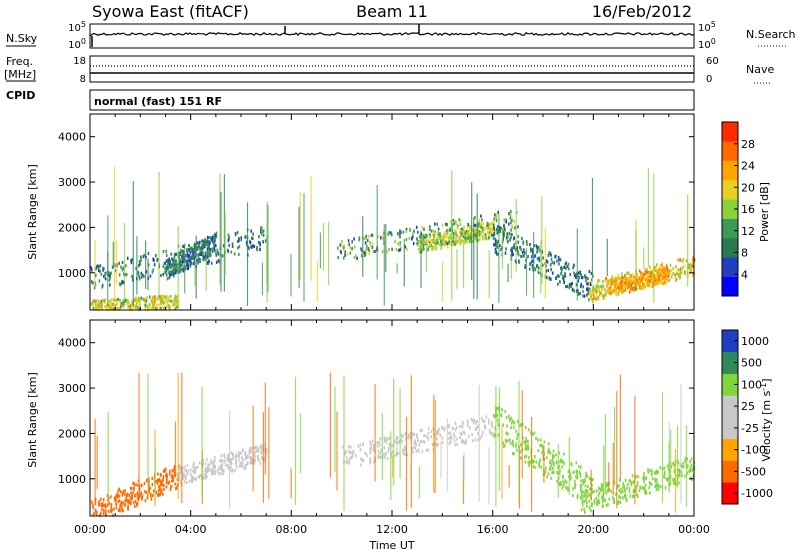 The image size is (800, 554). Describe the element at coordinates (755, 341) in the screenshot. I see `velocity-colorbar-tick-label: 1000` at that location.